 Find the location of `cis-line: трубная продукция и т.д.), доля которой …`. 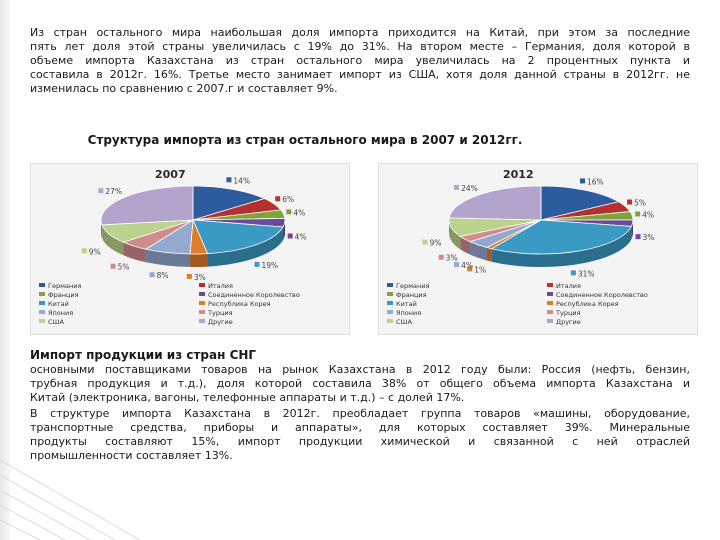

cis-line: трубная продукция и т.д.), доля которой … is located at coordinates (360, 383).